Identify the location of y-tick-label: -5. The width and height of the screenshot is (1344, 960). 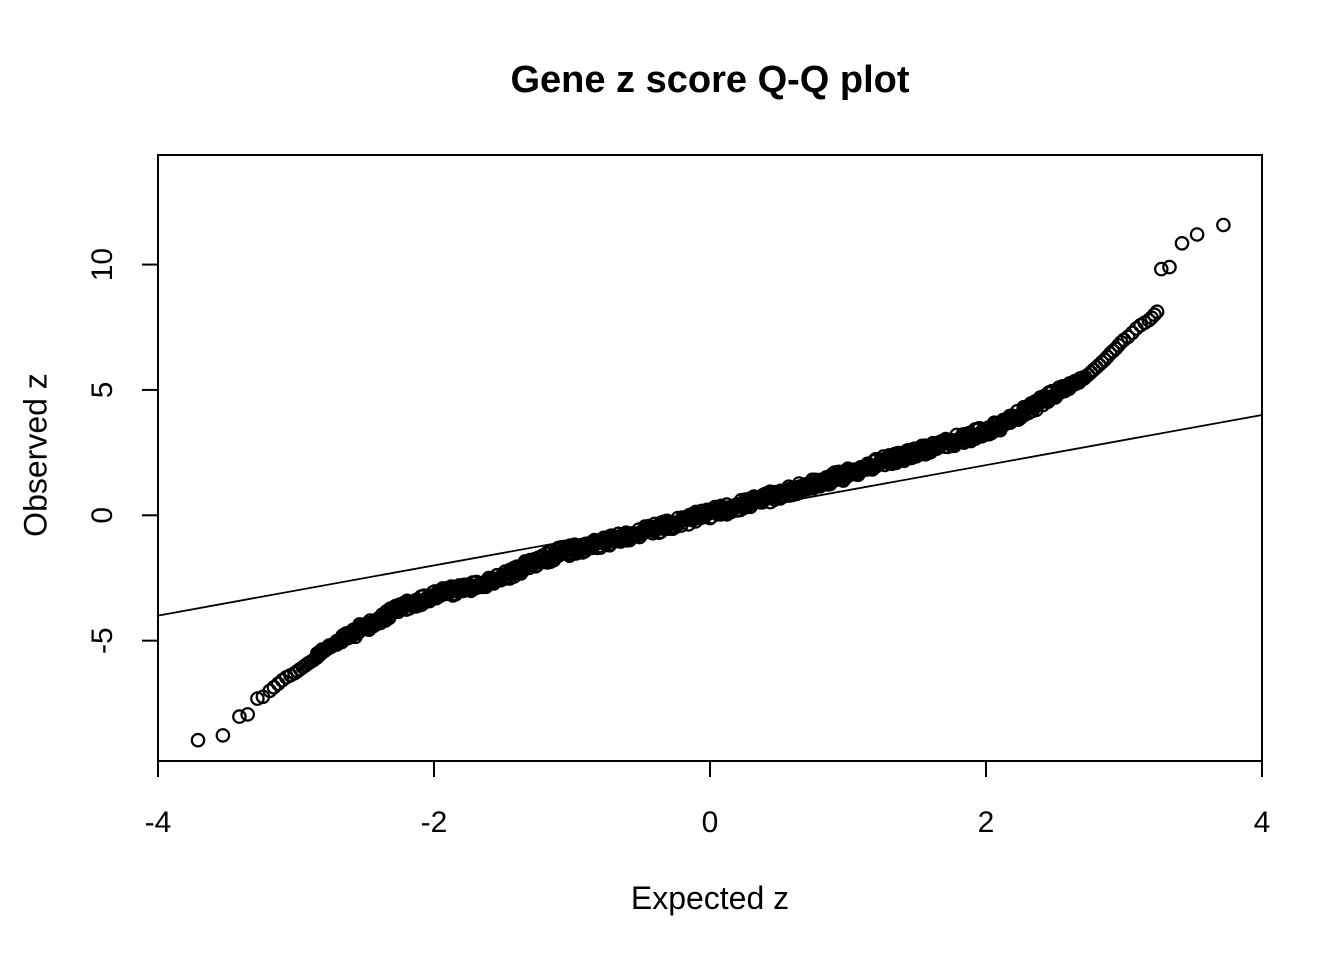
(102, 640).